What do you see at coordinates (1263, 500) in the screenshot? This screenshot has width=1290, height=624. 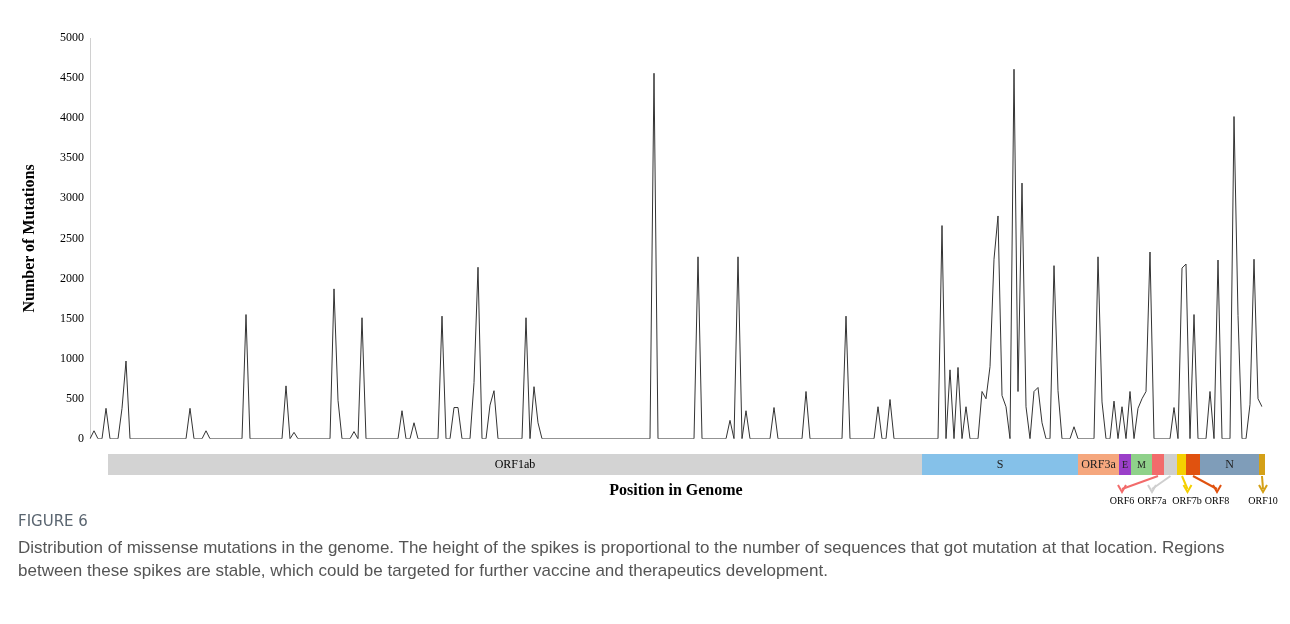 I see `text: ORF10` at bounding box center [1263, 500].